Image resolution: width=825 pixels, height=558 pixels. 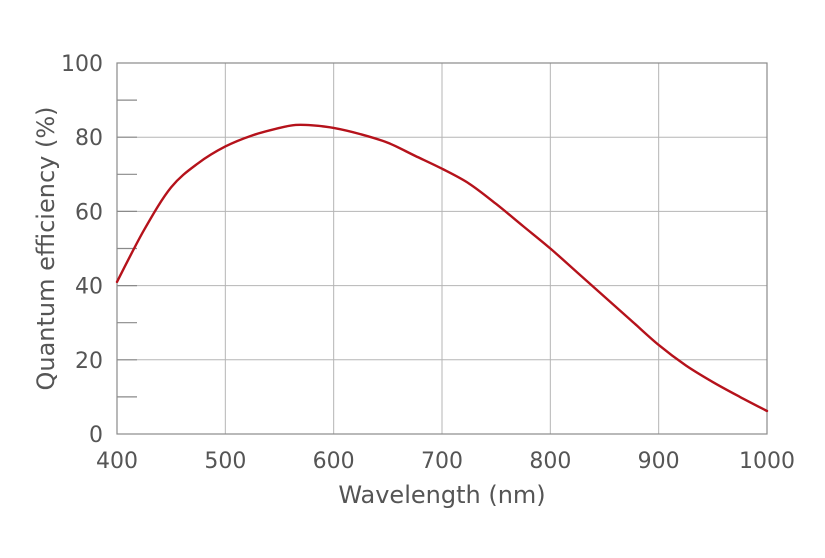 I want to click on x-tick-label-700: 700, so click(x=442, y=461).